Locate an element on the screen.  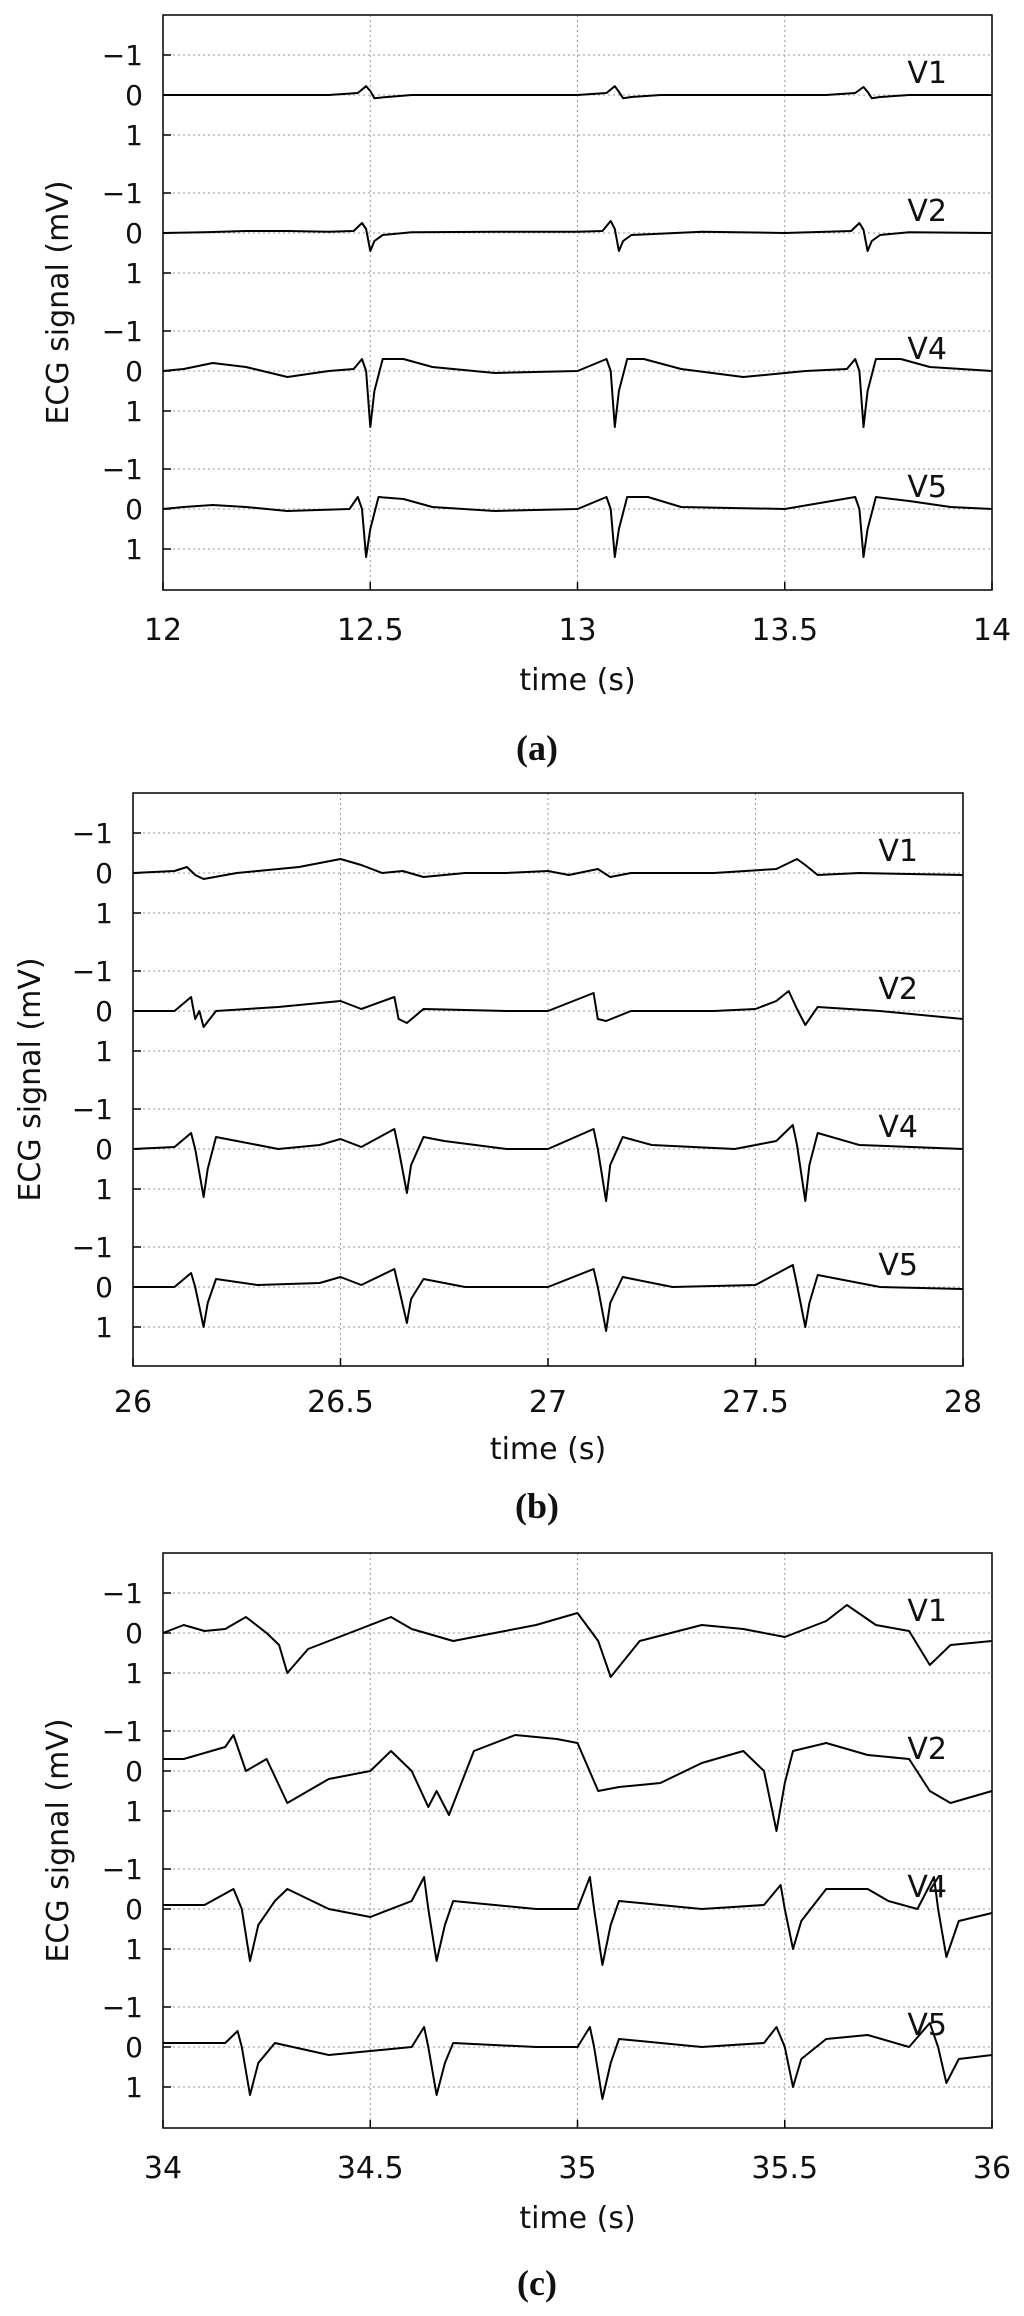
x-tick-label: 28 is located at coordinates (963, 1402).